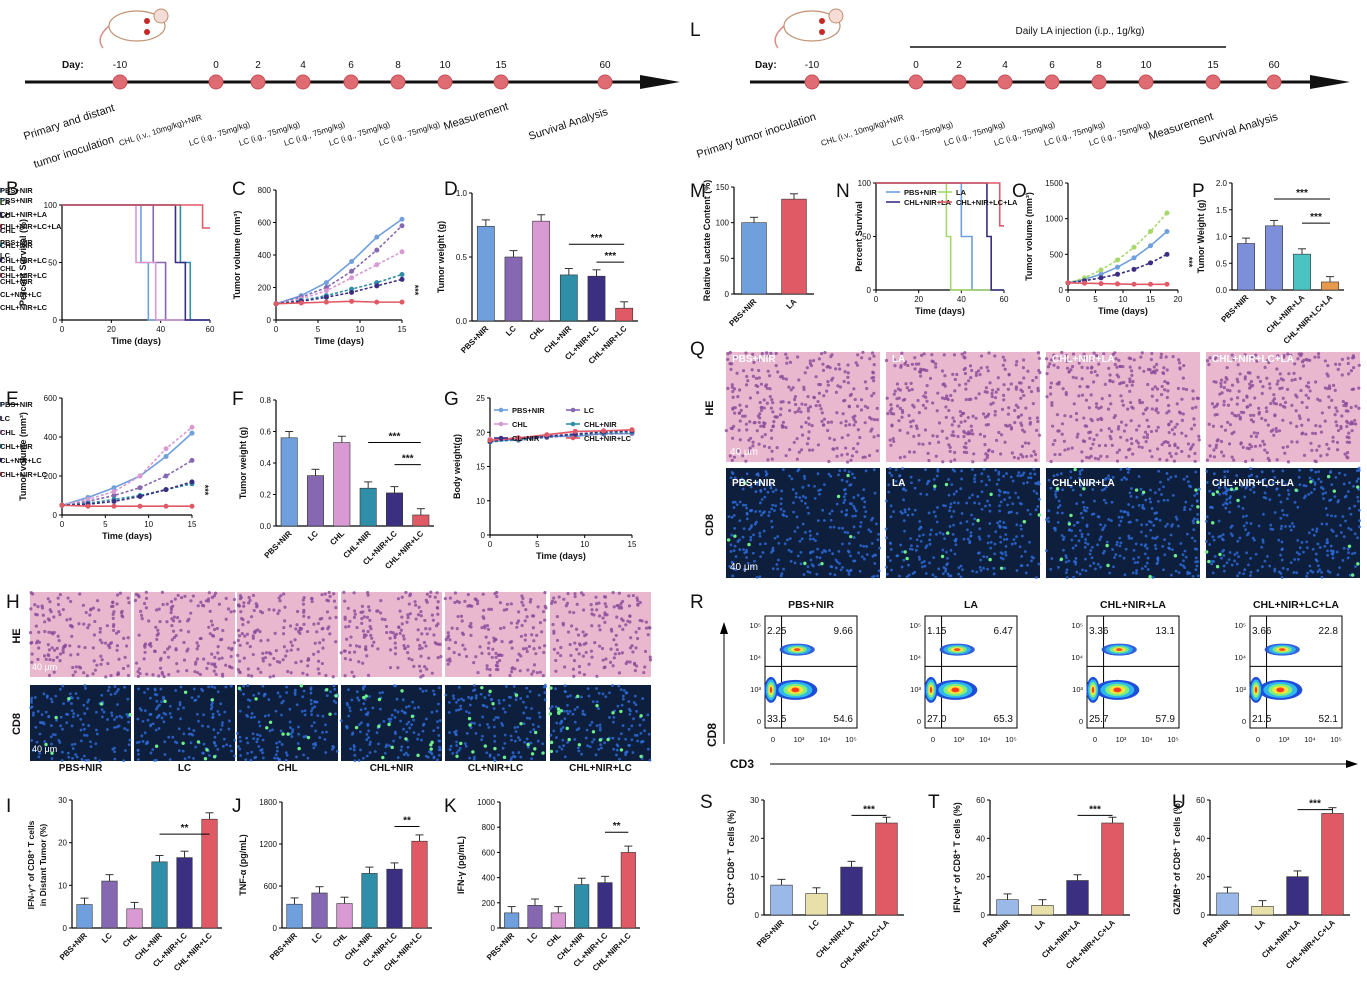  Describe the element at coordinates (62, 524) in the screenshot. I see `x-tick-label: 0` at that location.